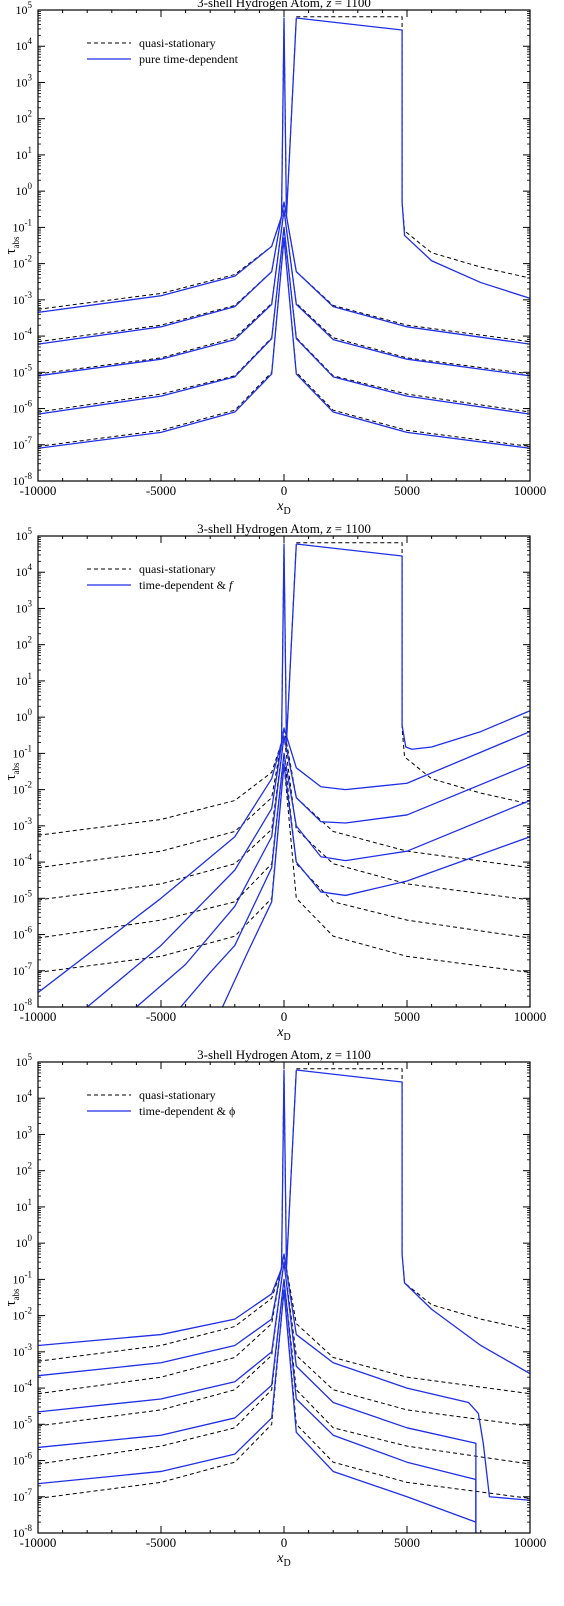  Describe the element at coordinates (161, 1103) in the screenshot. I see `legend: quasi-stationary time-dependent & ϕ` at that location.